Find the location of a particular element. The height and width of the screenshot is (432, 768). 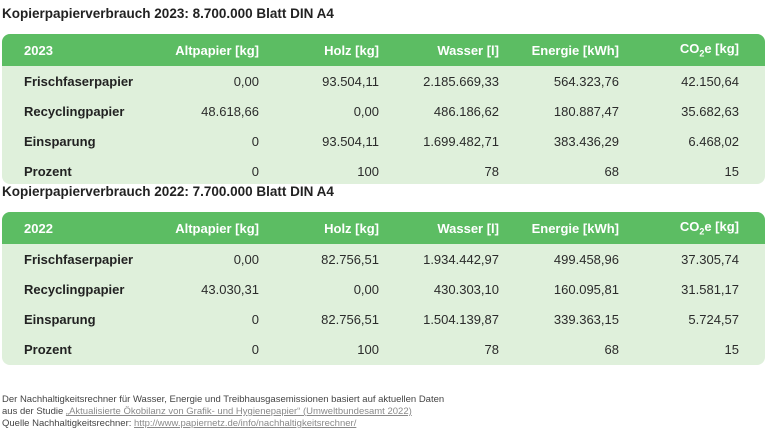

cell-value: 37.305,74 is located at coordinates (710, 259).